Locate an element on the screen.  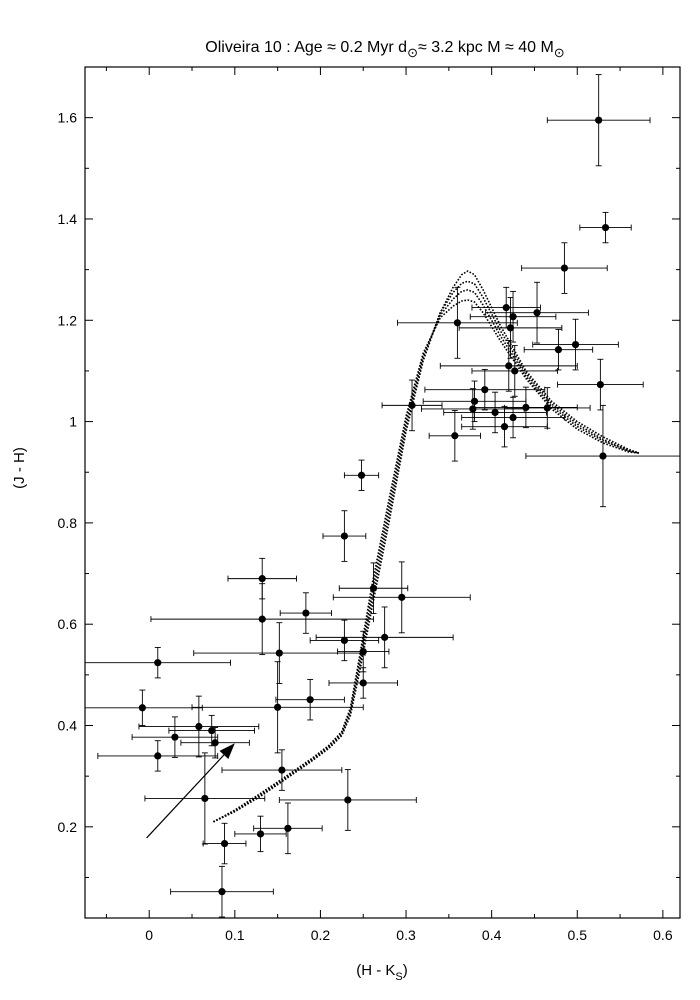
x-tick-label: 0.2 is located at coordinates (321, 935).